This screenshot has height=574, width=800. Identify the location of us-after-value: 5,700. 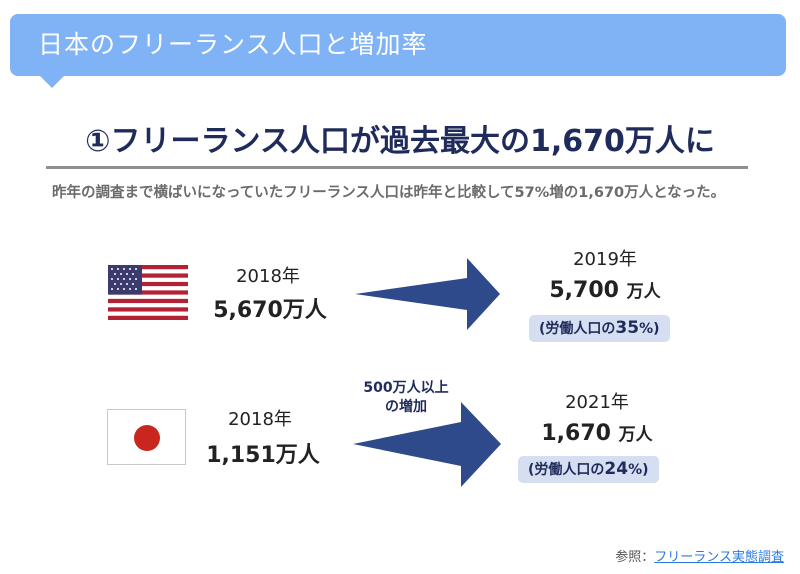
(584, 290).